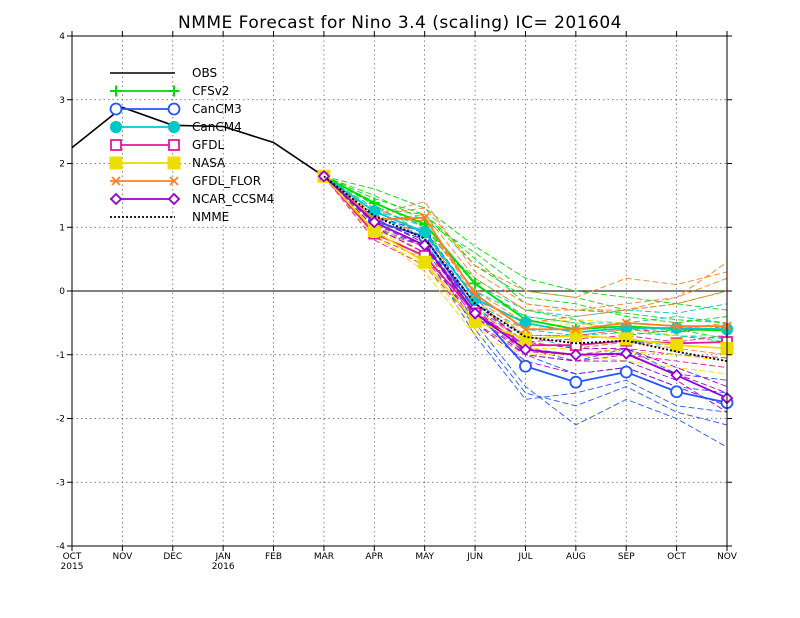 The width and height of the screenshot is (800, 618). Describe the element at coordinates (72, 567) in the screenshot. I see `x-tick-sublabel: 2015` at that location.